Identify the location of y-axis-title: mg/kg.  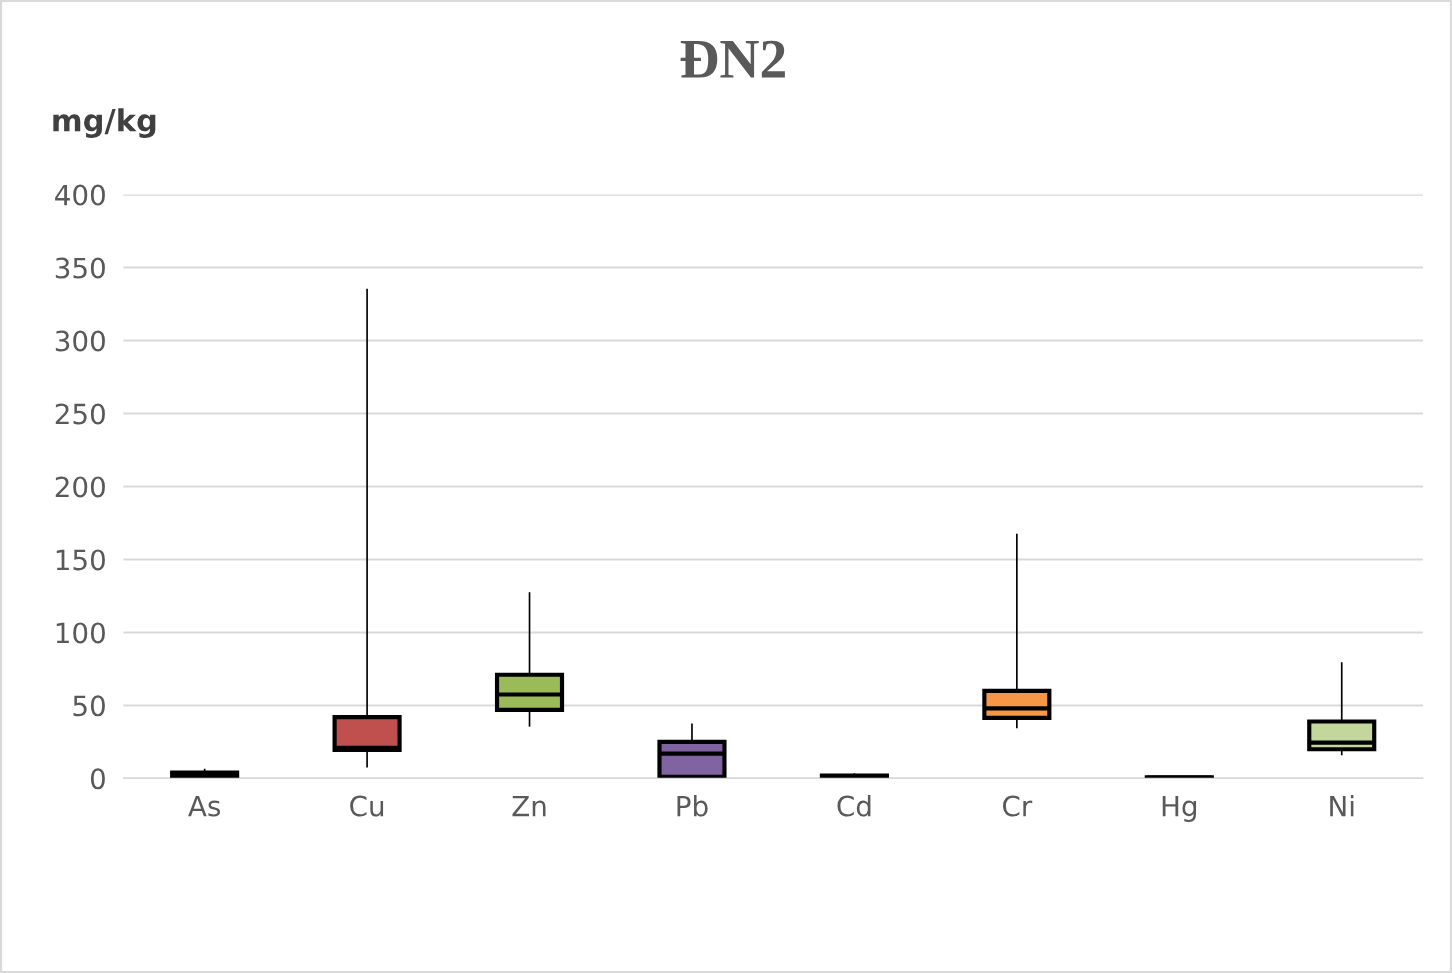
(104, 123).